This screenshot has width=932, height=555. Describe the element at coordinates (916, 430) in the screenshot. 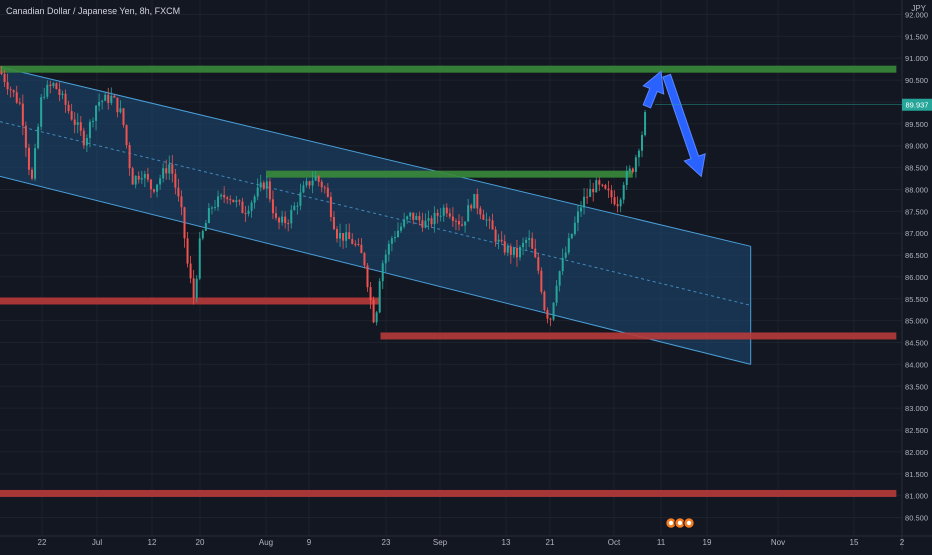

I see `price-tick-label: 82.500` at that location.